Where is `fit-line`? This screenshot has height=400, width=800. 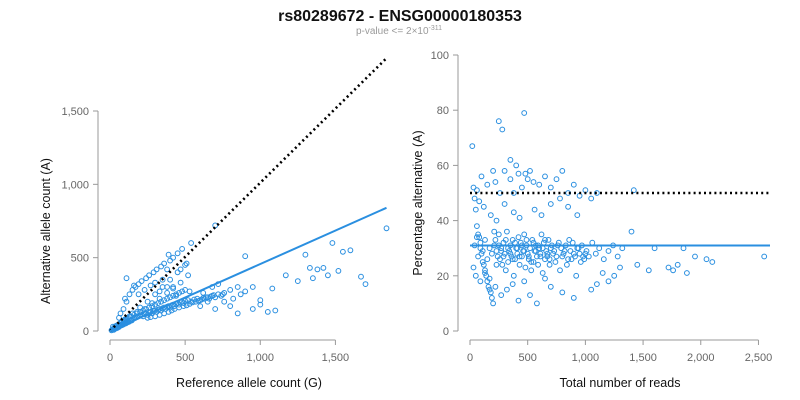 fit-line is located at coordinates (248, 269).